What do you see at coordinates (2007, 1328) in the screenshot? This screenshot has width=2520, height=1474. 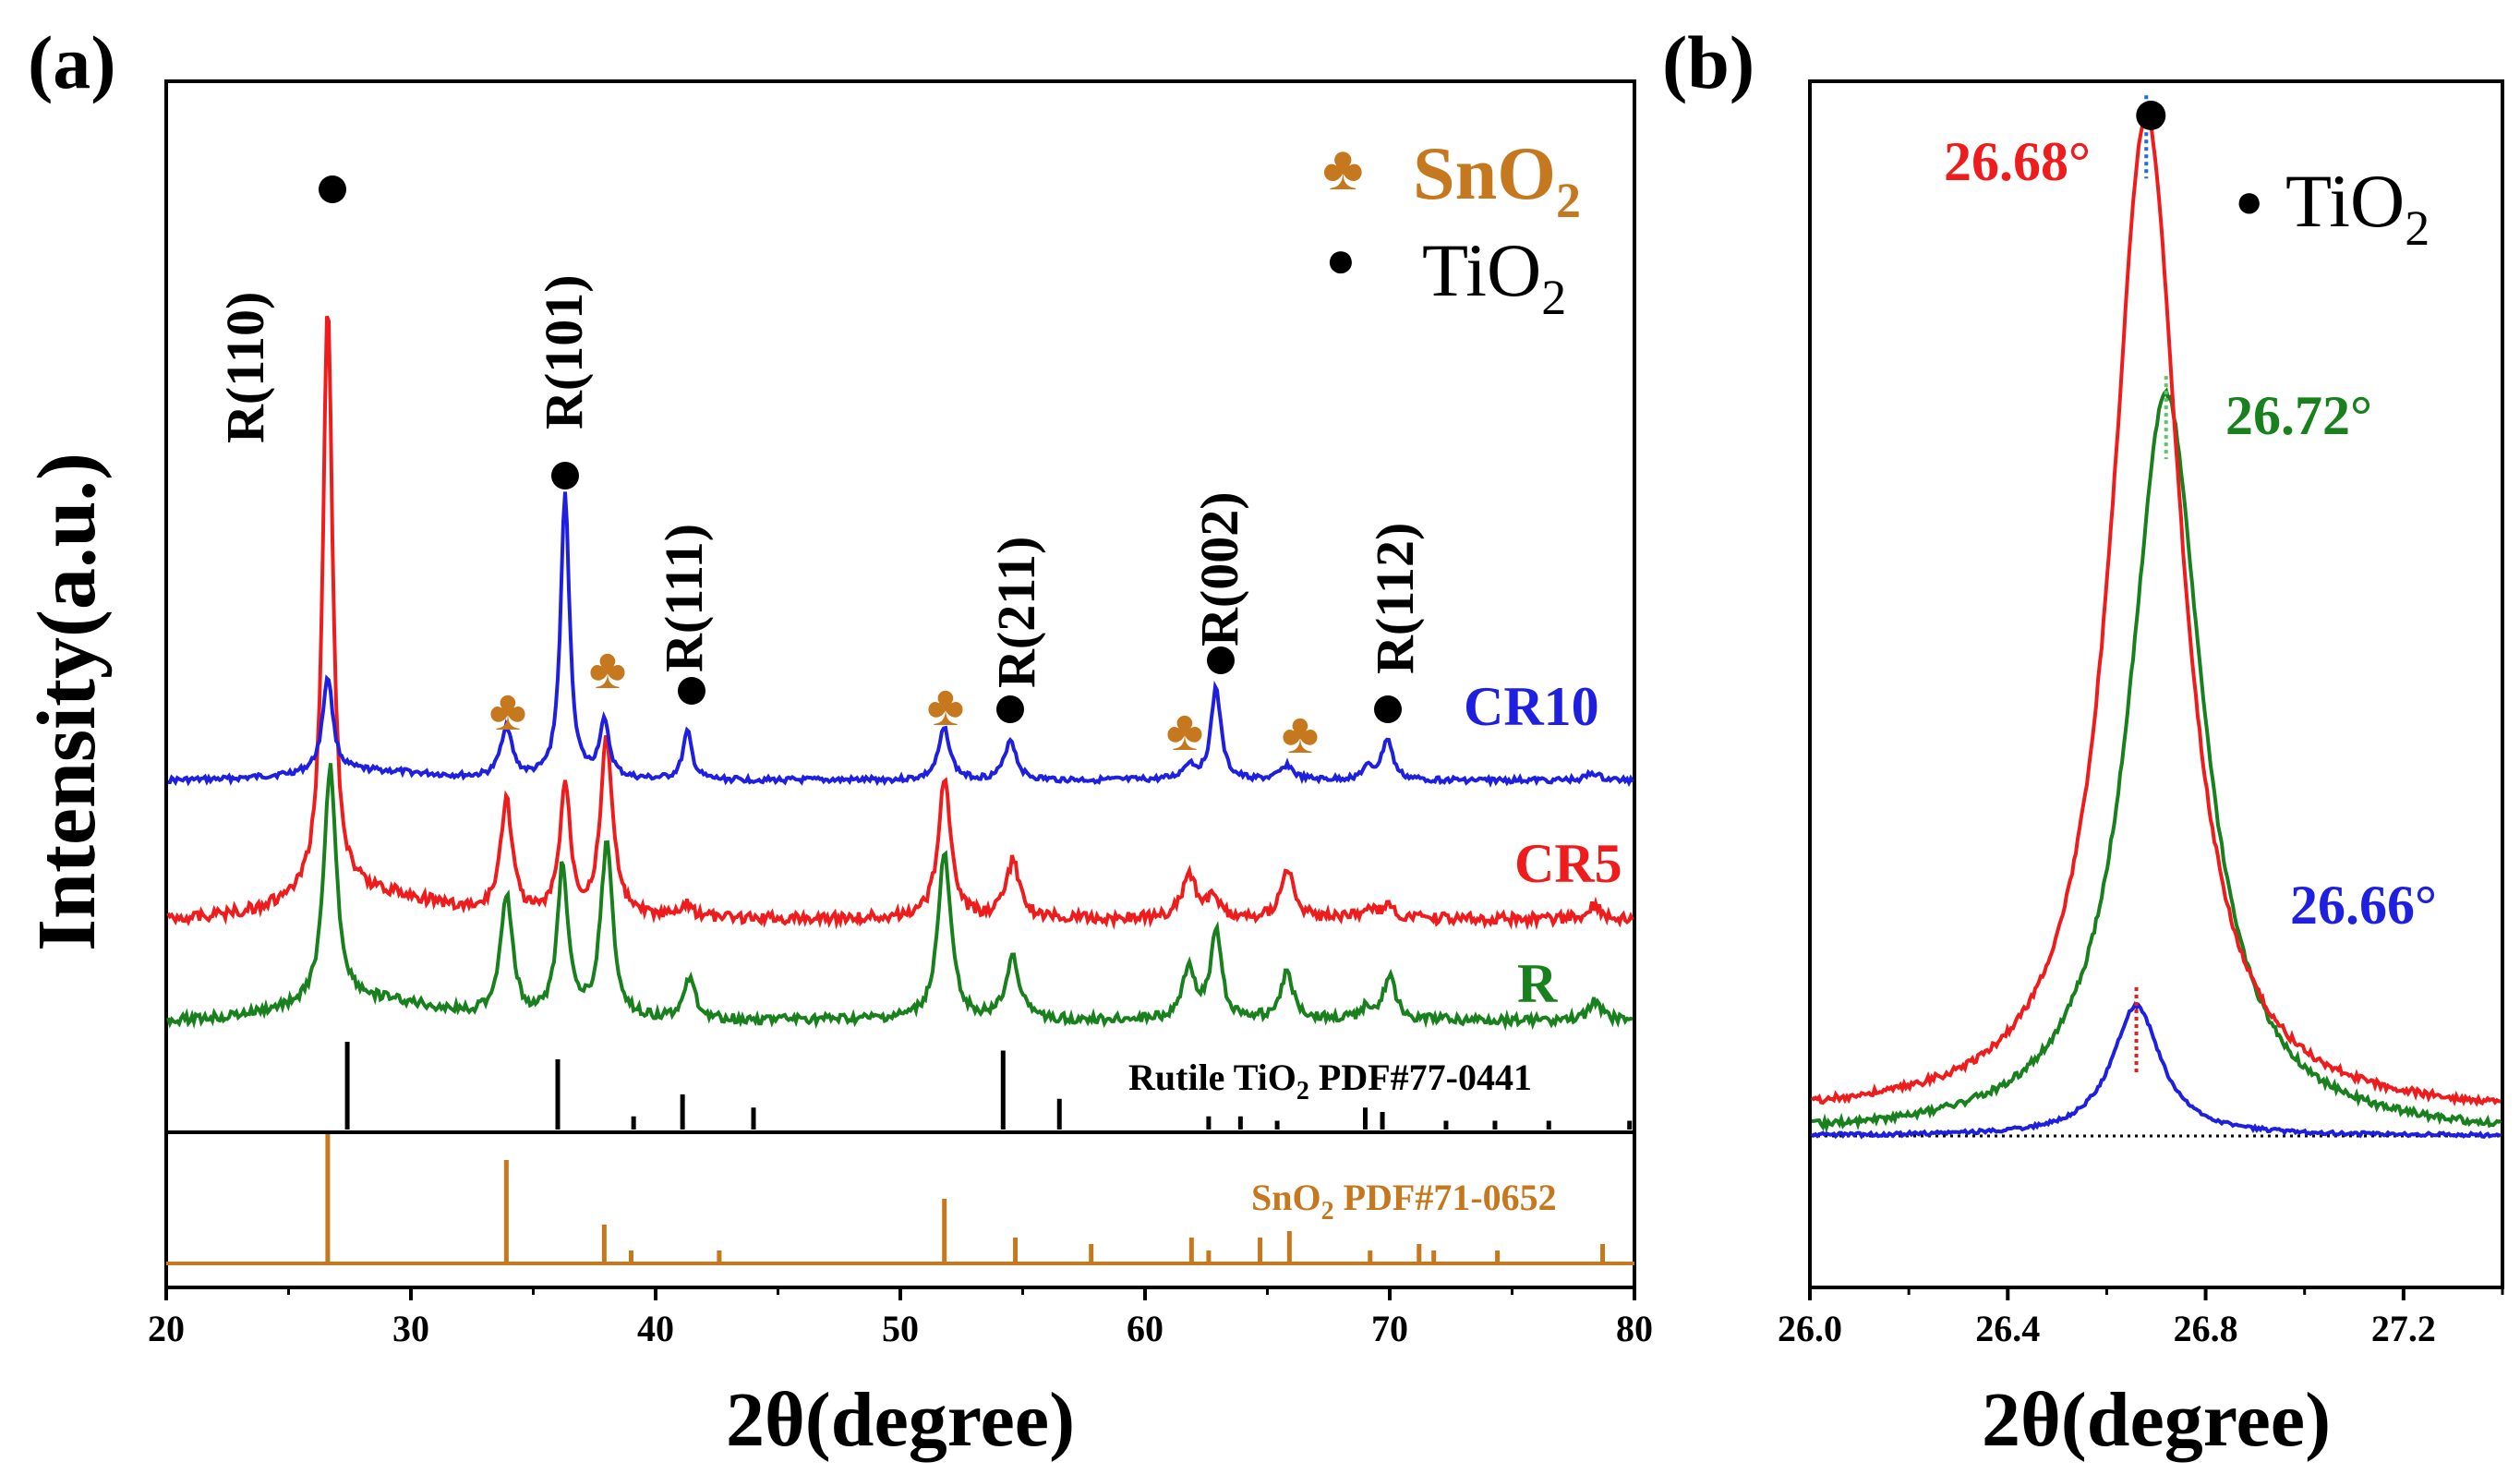 I see `x-tick-label-b: 26.4` at bounding box center [2007, 1328].